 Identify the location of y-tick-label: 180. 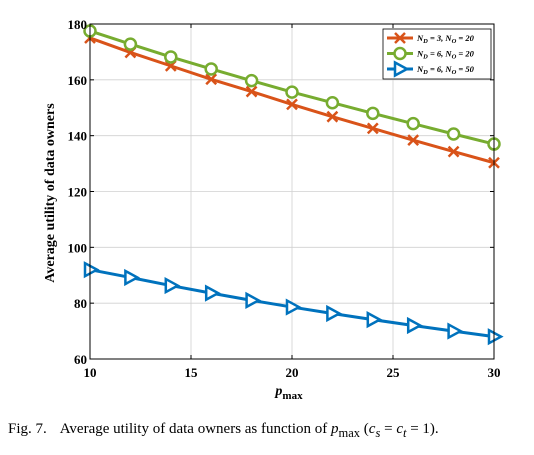
(78, 24).